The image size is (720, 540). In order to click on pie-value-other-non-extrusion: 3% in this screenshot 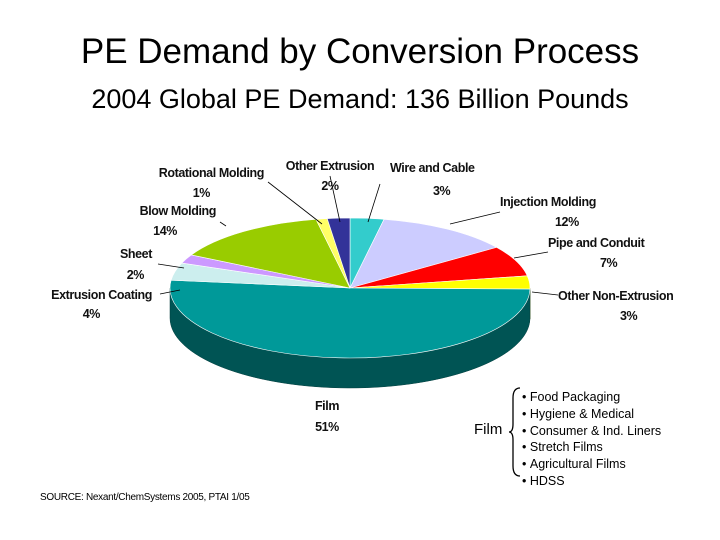, I will do `click(629, 316)`.